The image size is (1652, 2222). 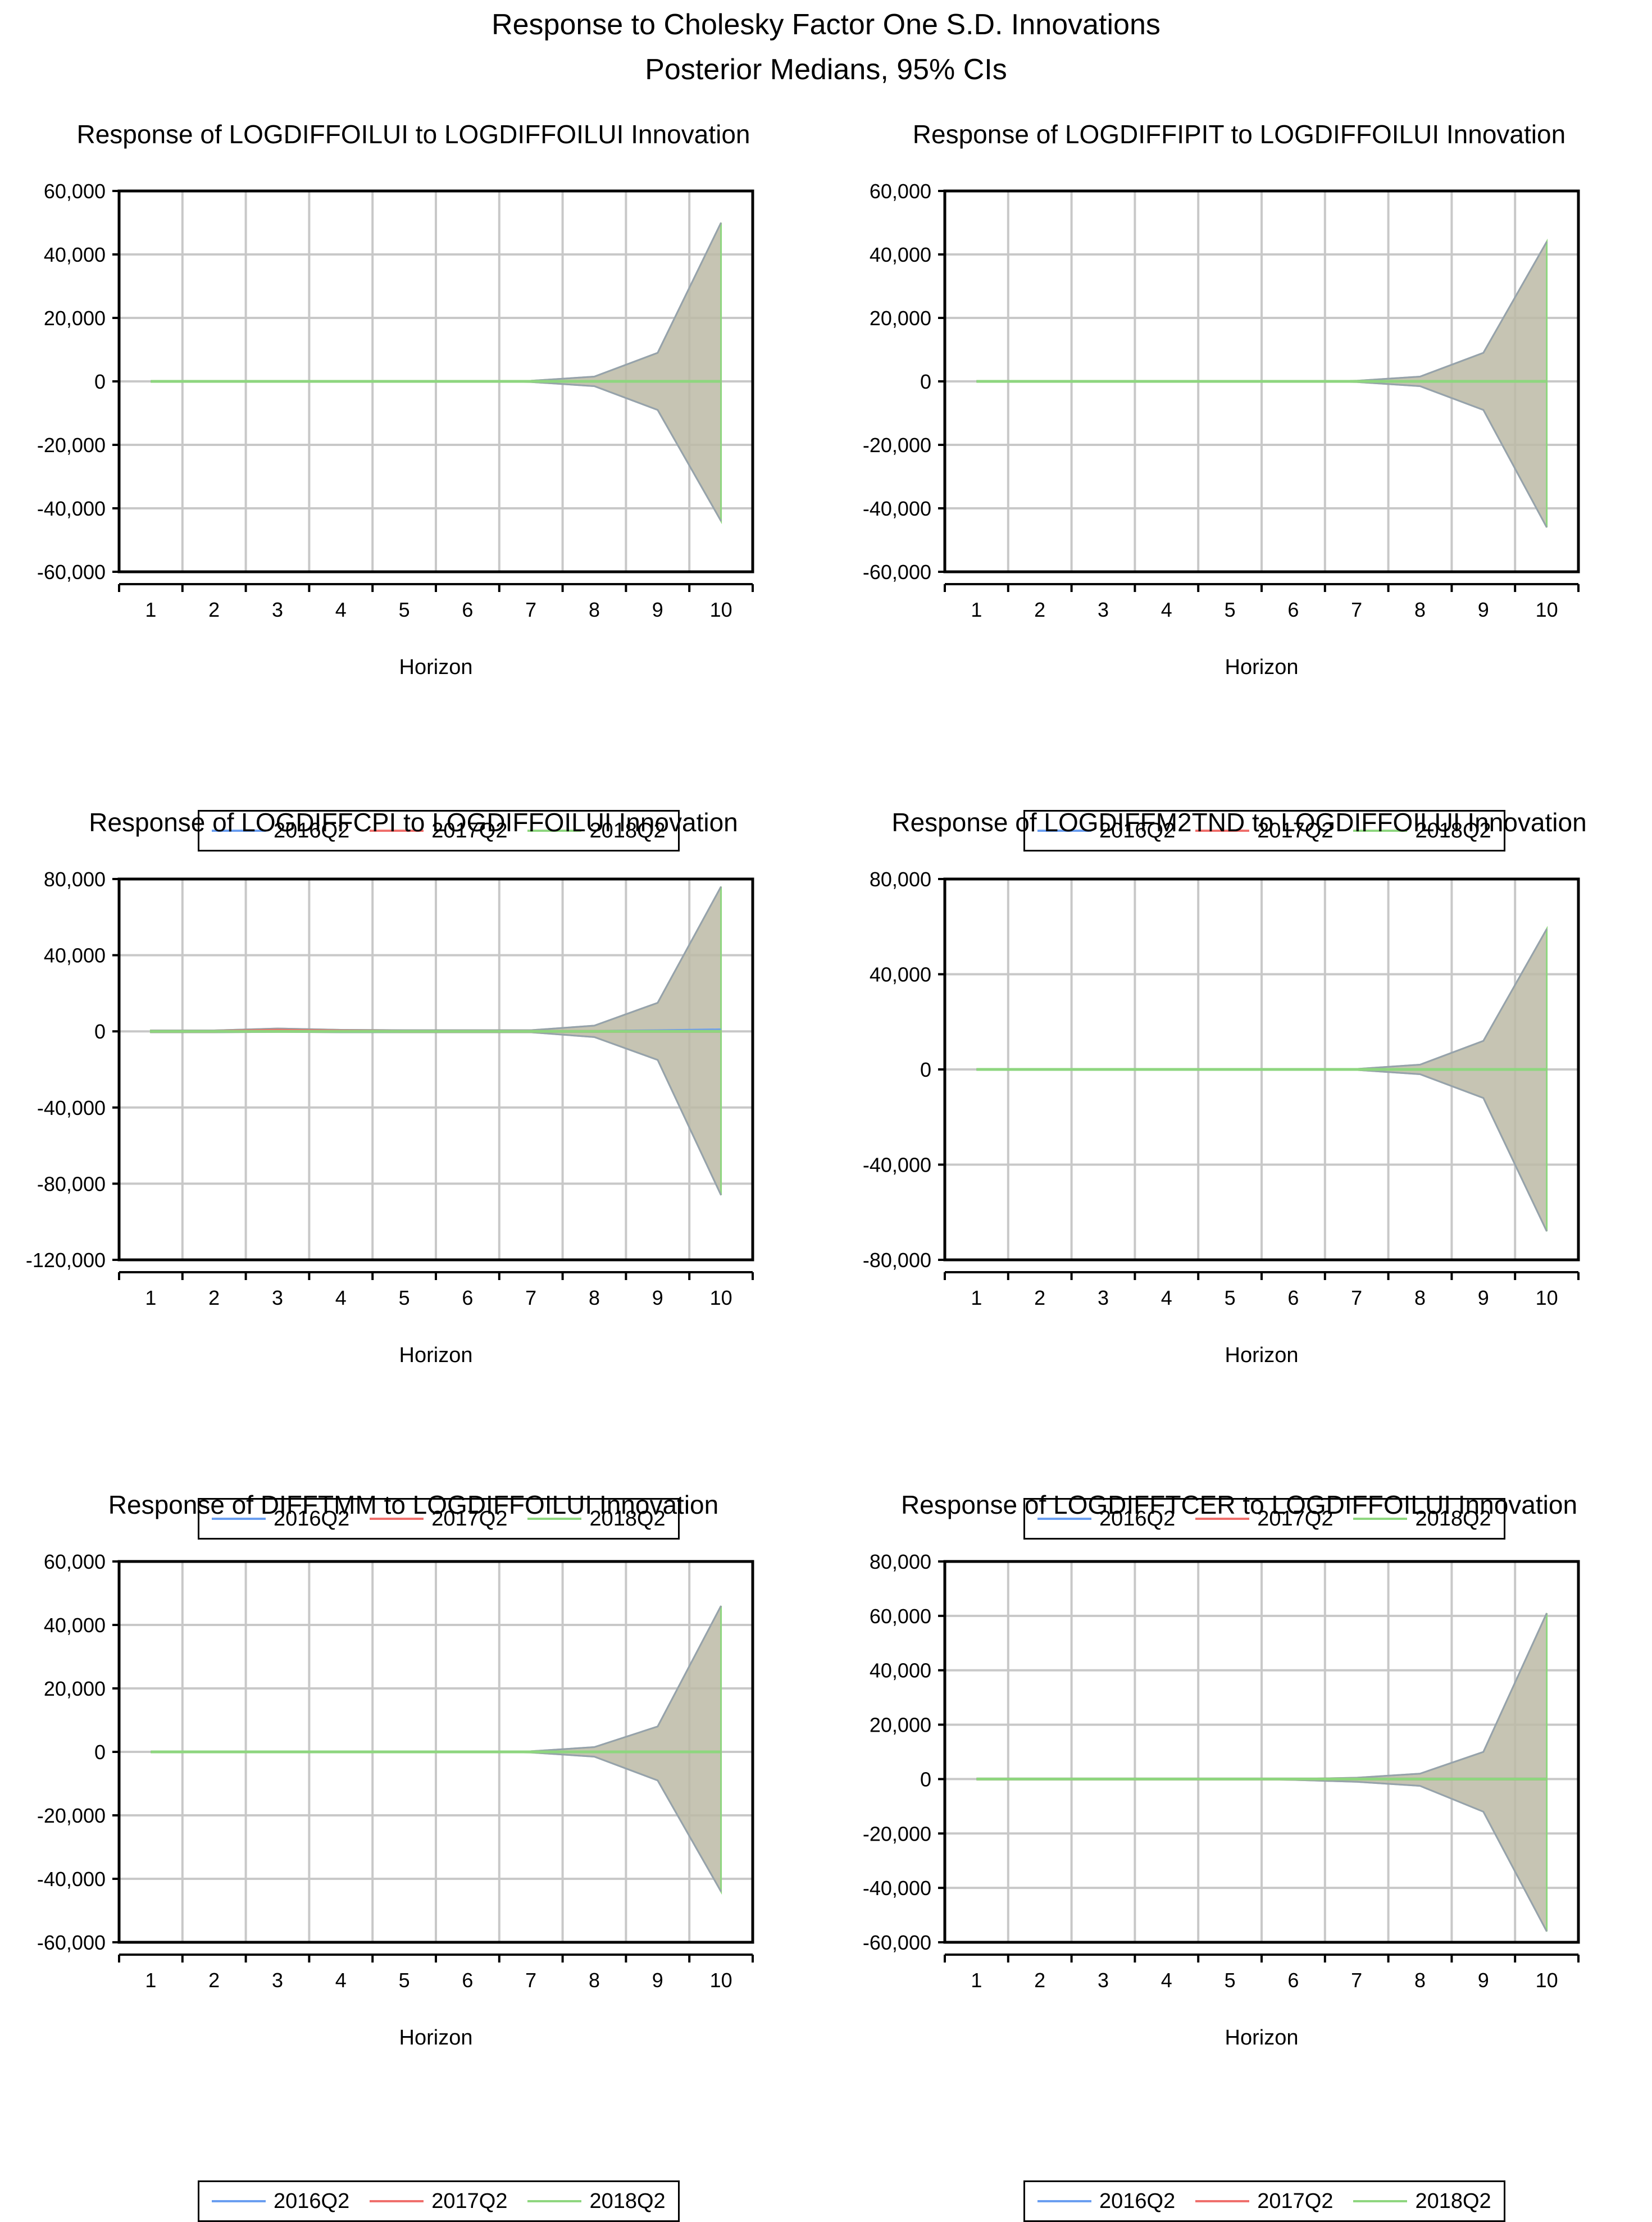 I want to click on y-tick-label: -80,000, so click(x=897, y=1260).